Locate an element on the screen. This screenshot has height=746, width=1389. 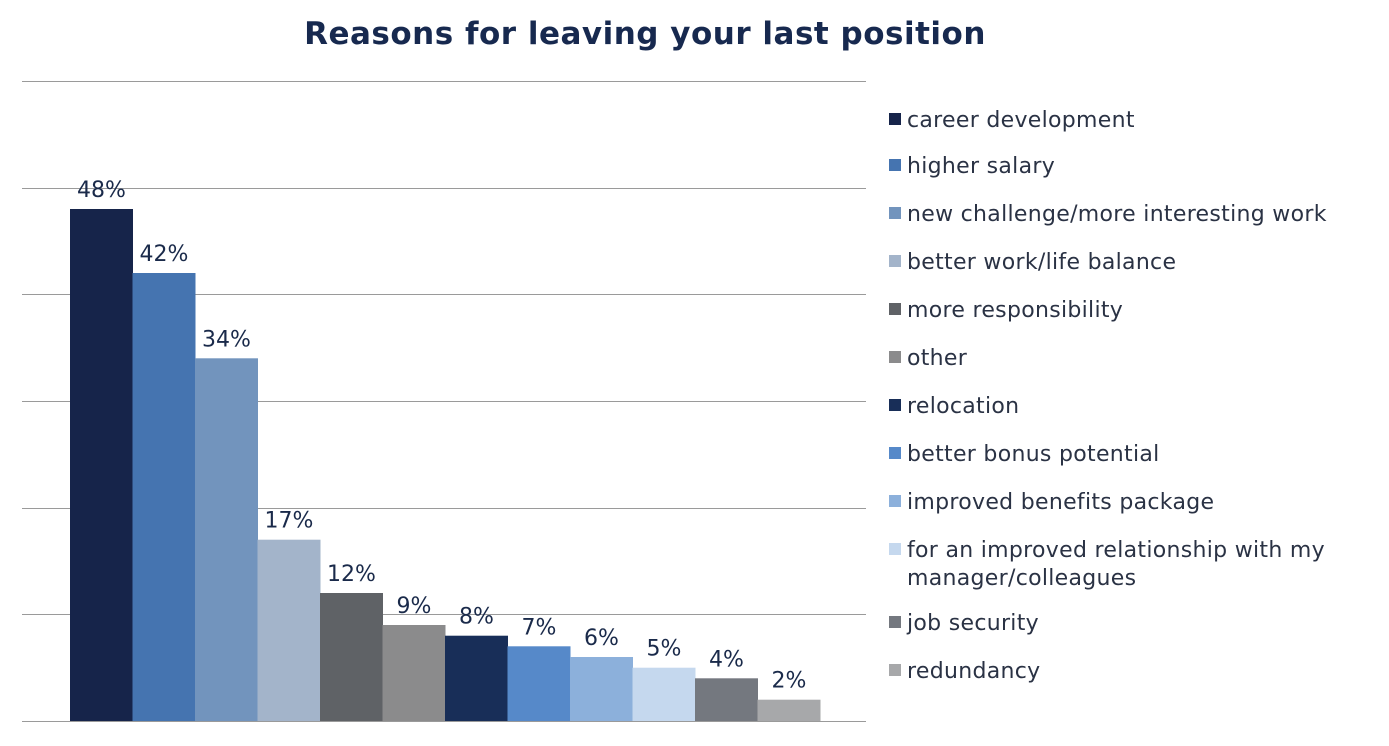
legend-item: career development is located at coordinates (1012, 121).